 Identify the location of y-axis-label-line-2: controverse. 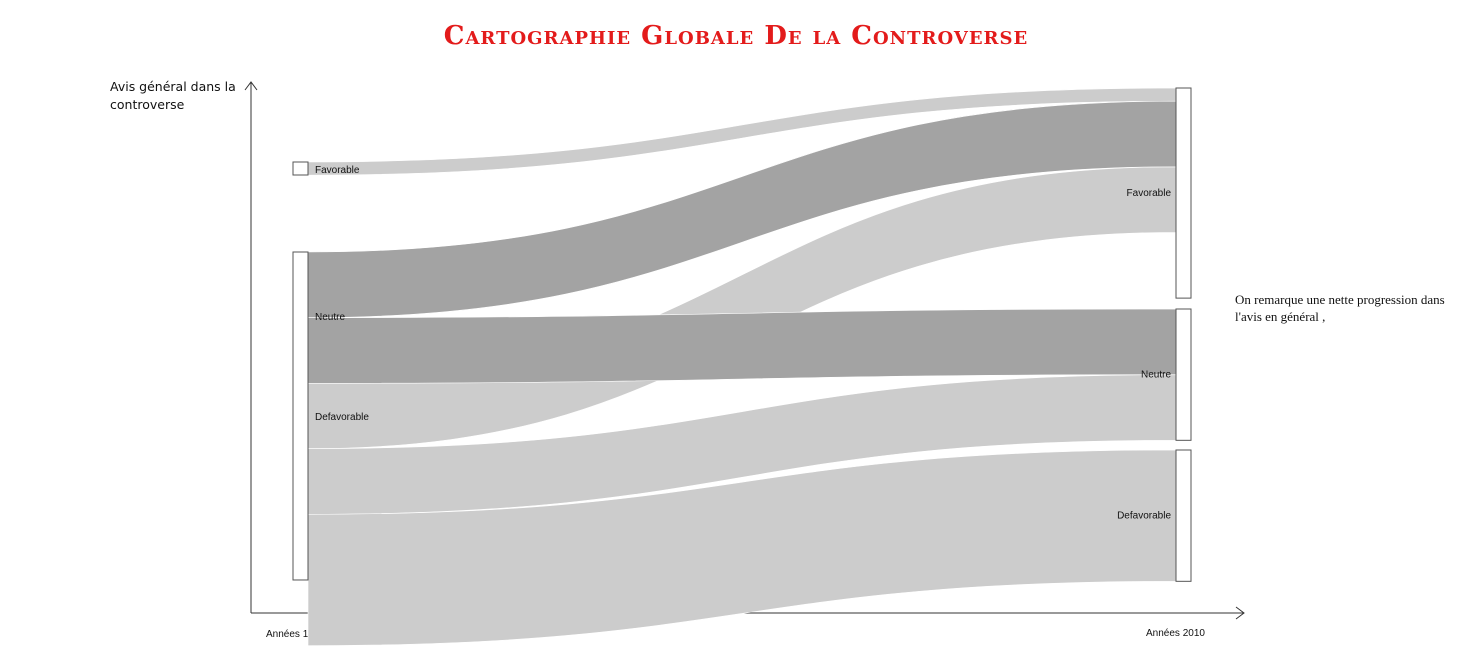
(147, 104).